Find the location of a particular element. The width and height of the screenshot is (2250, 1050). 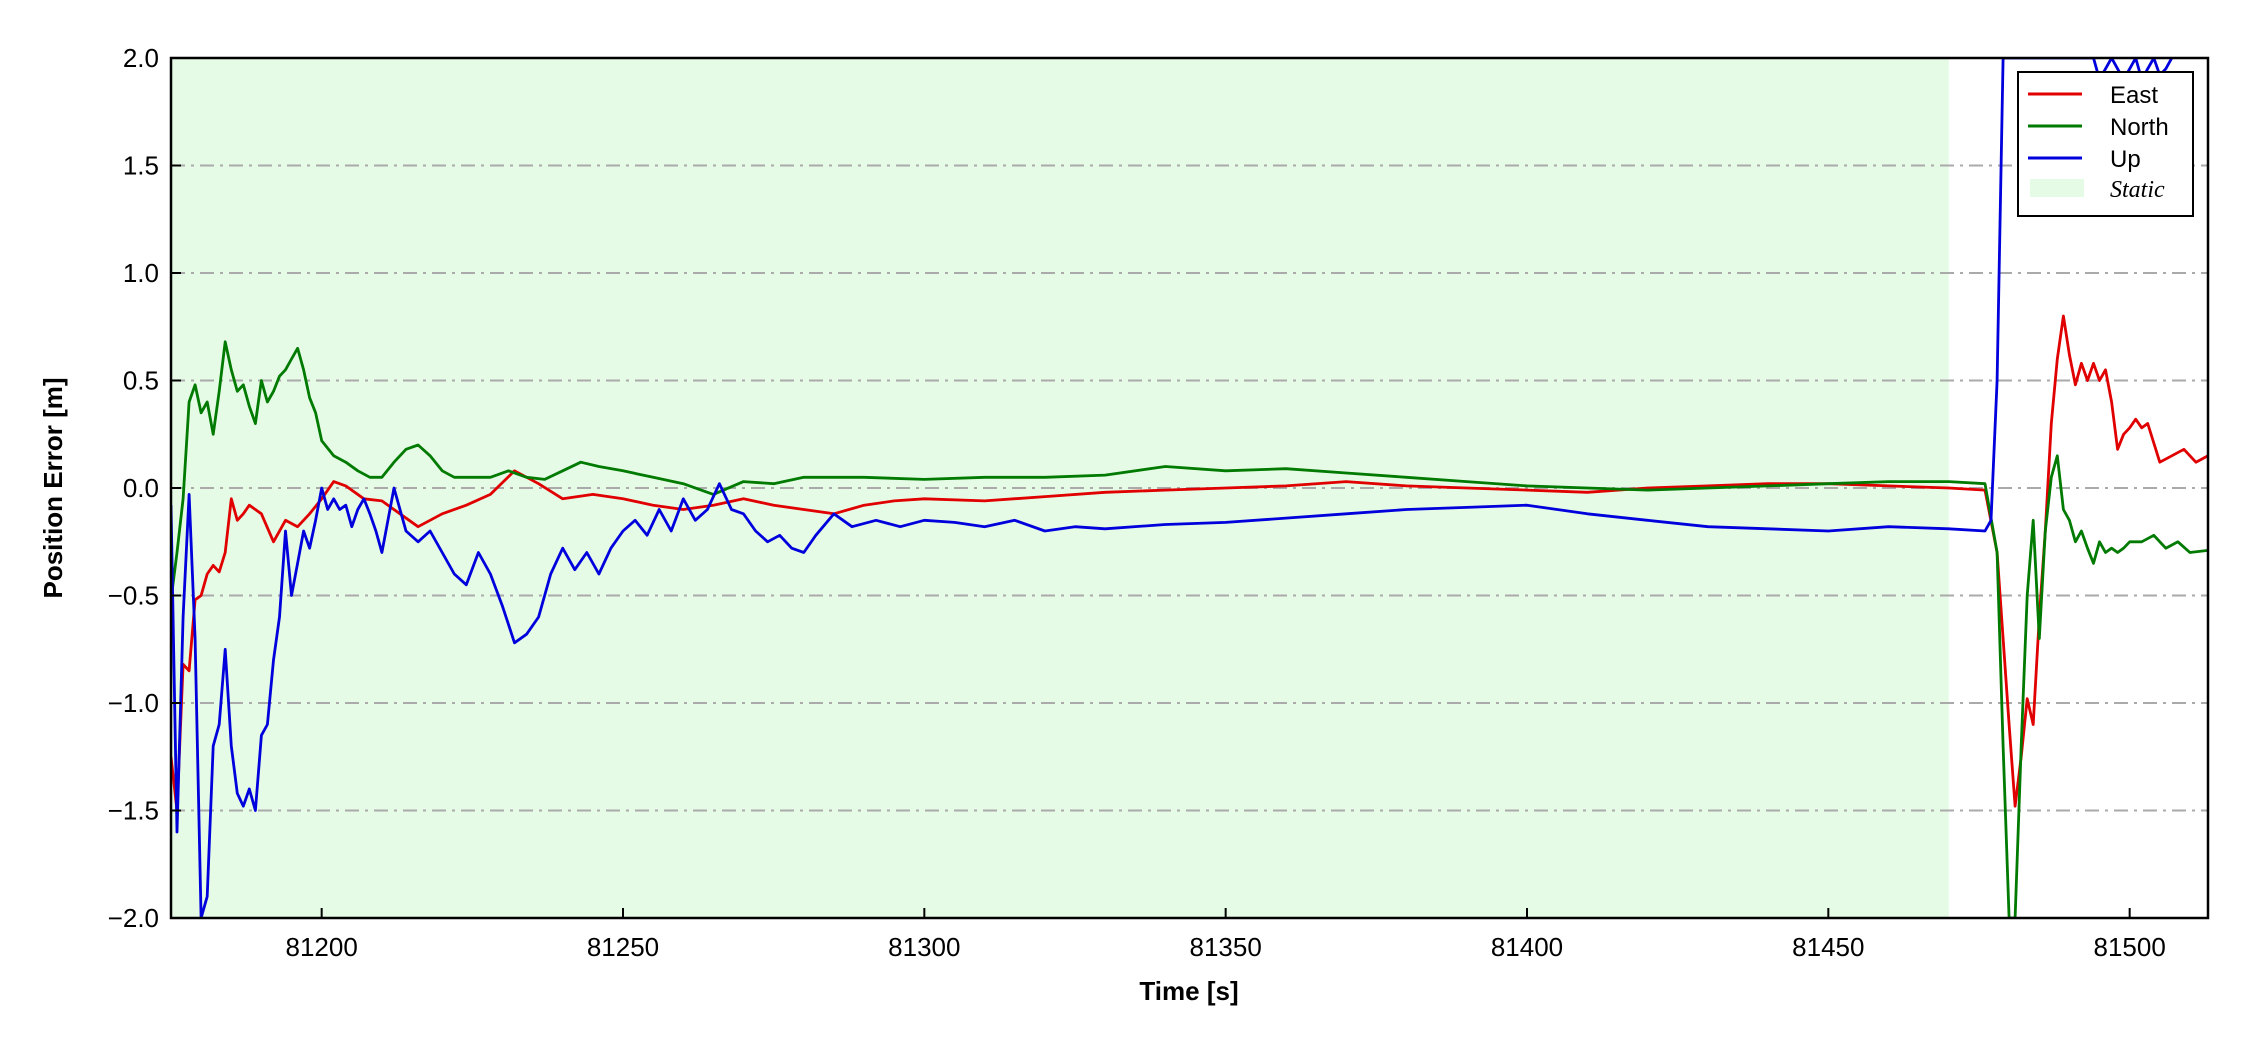

x-tick-label: 81450 is located at coordinates (1828, 947).